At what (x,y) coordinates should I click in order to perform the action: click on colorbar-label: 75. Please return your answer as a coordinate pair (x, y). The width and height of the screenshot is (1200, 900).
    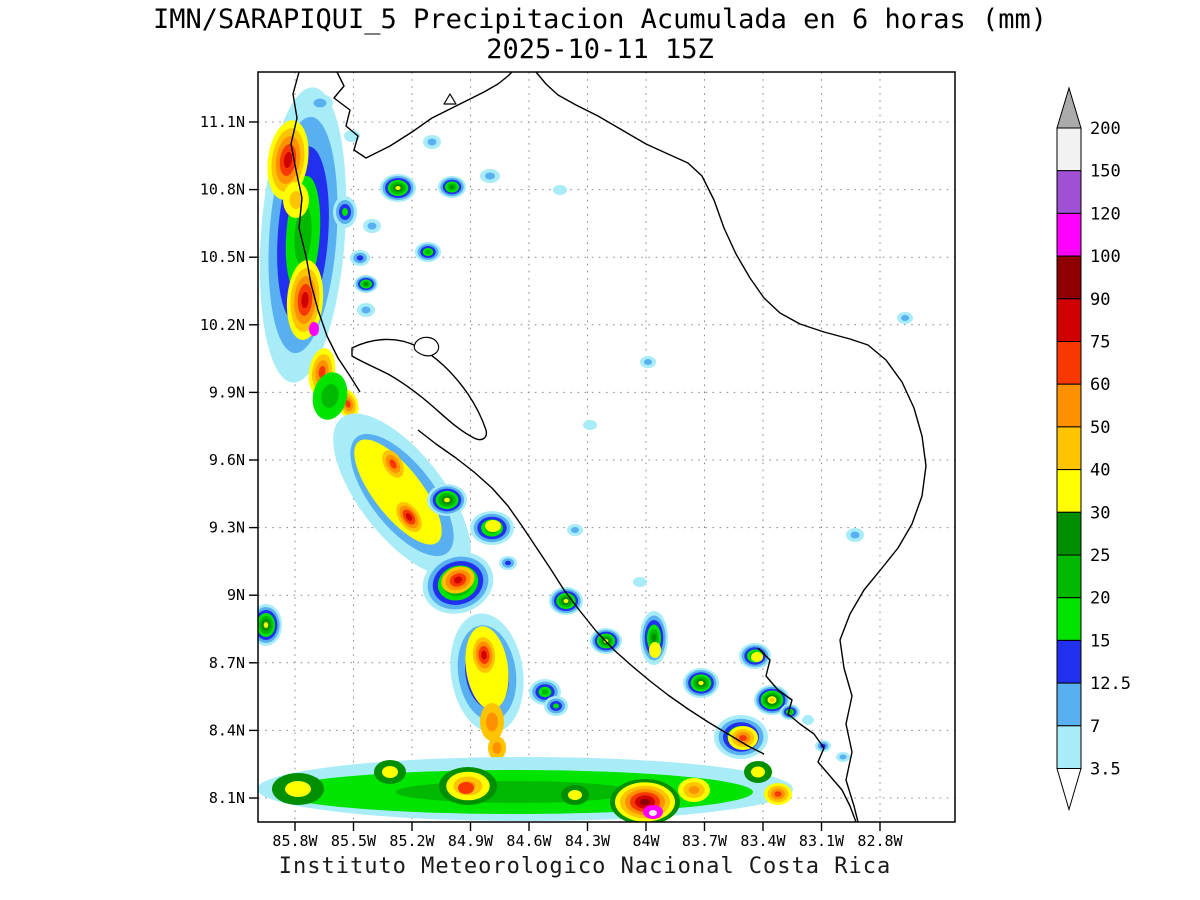
    Looking at the image, I should click on (1100, 343).